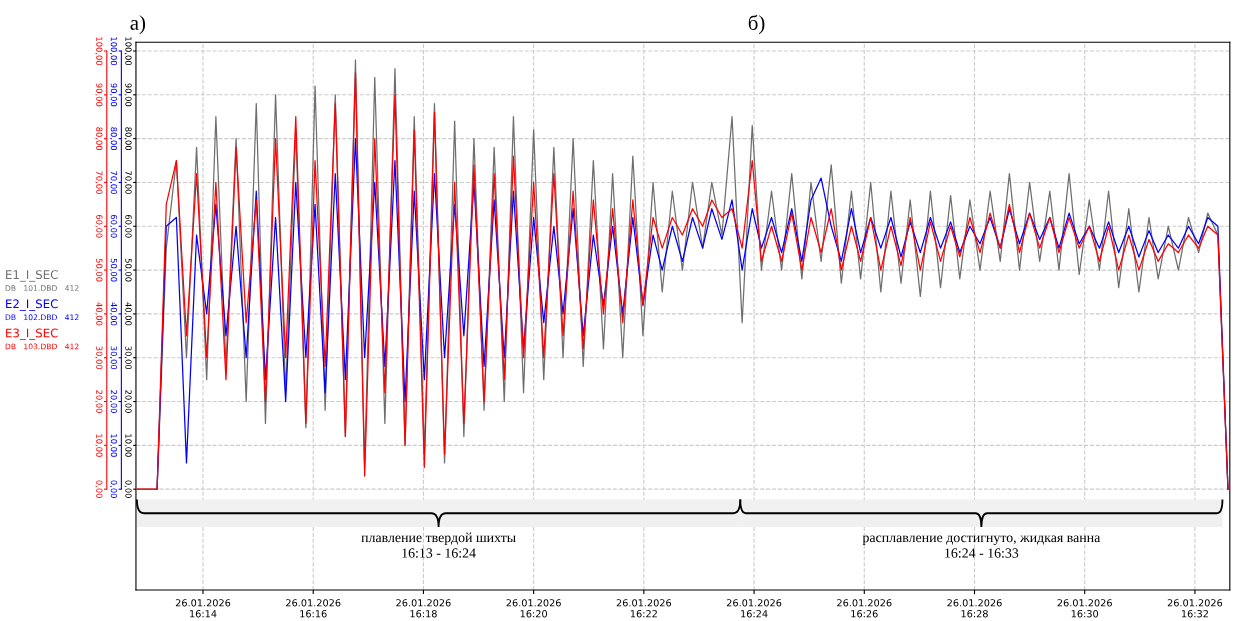 The image size is (1236, 621). Describe the element at coordinates (423, 608) in the screenshot. I see `x-tick-label: 26.01.2026 16:18` at that location.